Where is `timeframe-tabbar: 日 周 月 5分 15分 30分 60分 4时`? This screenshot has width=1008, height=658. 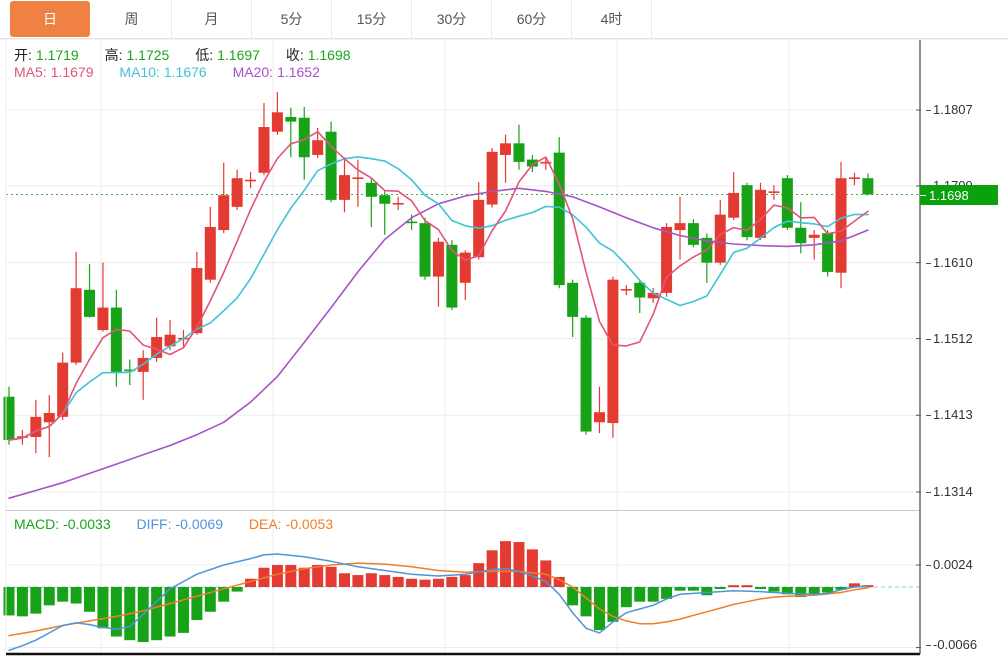
timeframe-tabbar: 日 周 月 5分 15分 30分 60分 4时 is located at coordinates (504, 19).